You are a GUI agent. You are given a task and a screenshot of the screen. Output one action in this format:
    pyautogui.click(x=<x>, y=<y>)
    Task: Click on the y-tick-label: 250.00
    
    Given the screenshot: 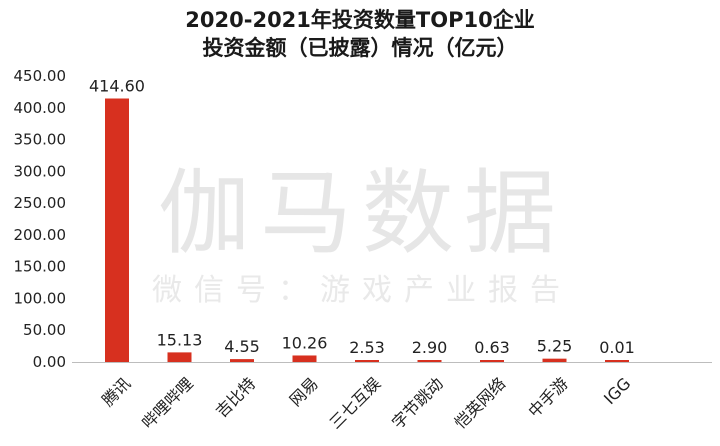 What is the action you would take?
    pyautogui.click(x=40, y=203)
    